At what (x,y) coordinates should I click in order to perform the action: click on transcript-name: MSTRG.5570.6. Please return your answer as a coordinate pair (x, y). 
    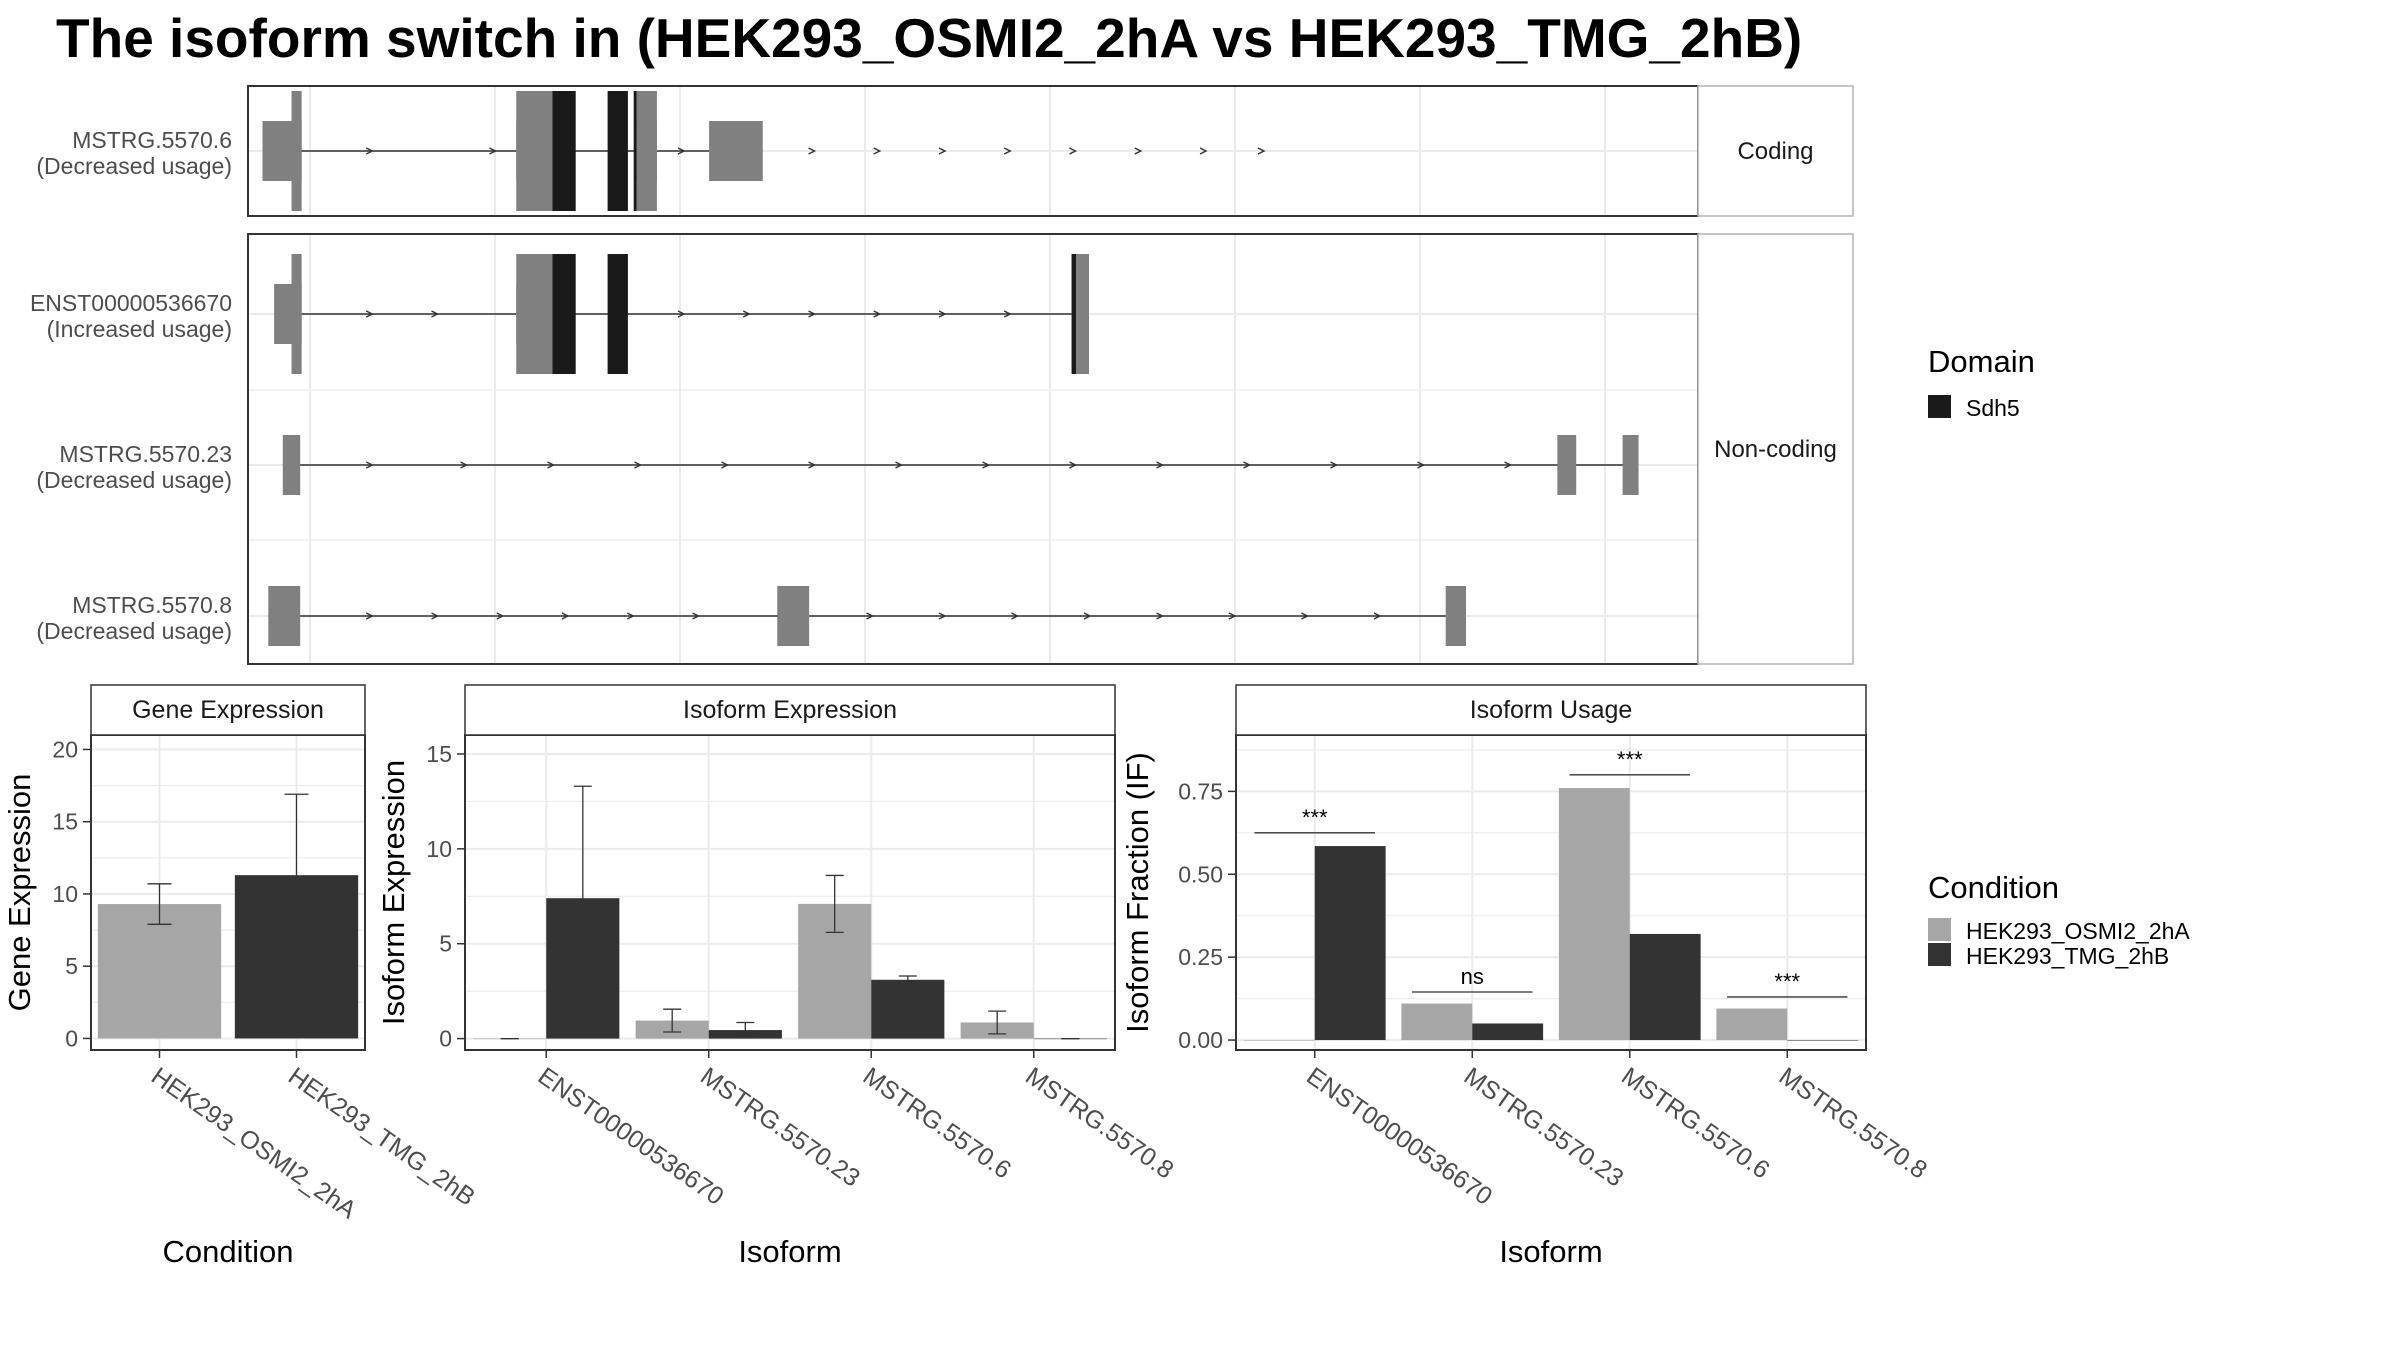
    Looking at the image, I should click on (152, 140).